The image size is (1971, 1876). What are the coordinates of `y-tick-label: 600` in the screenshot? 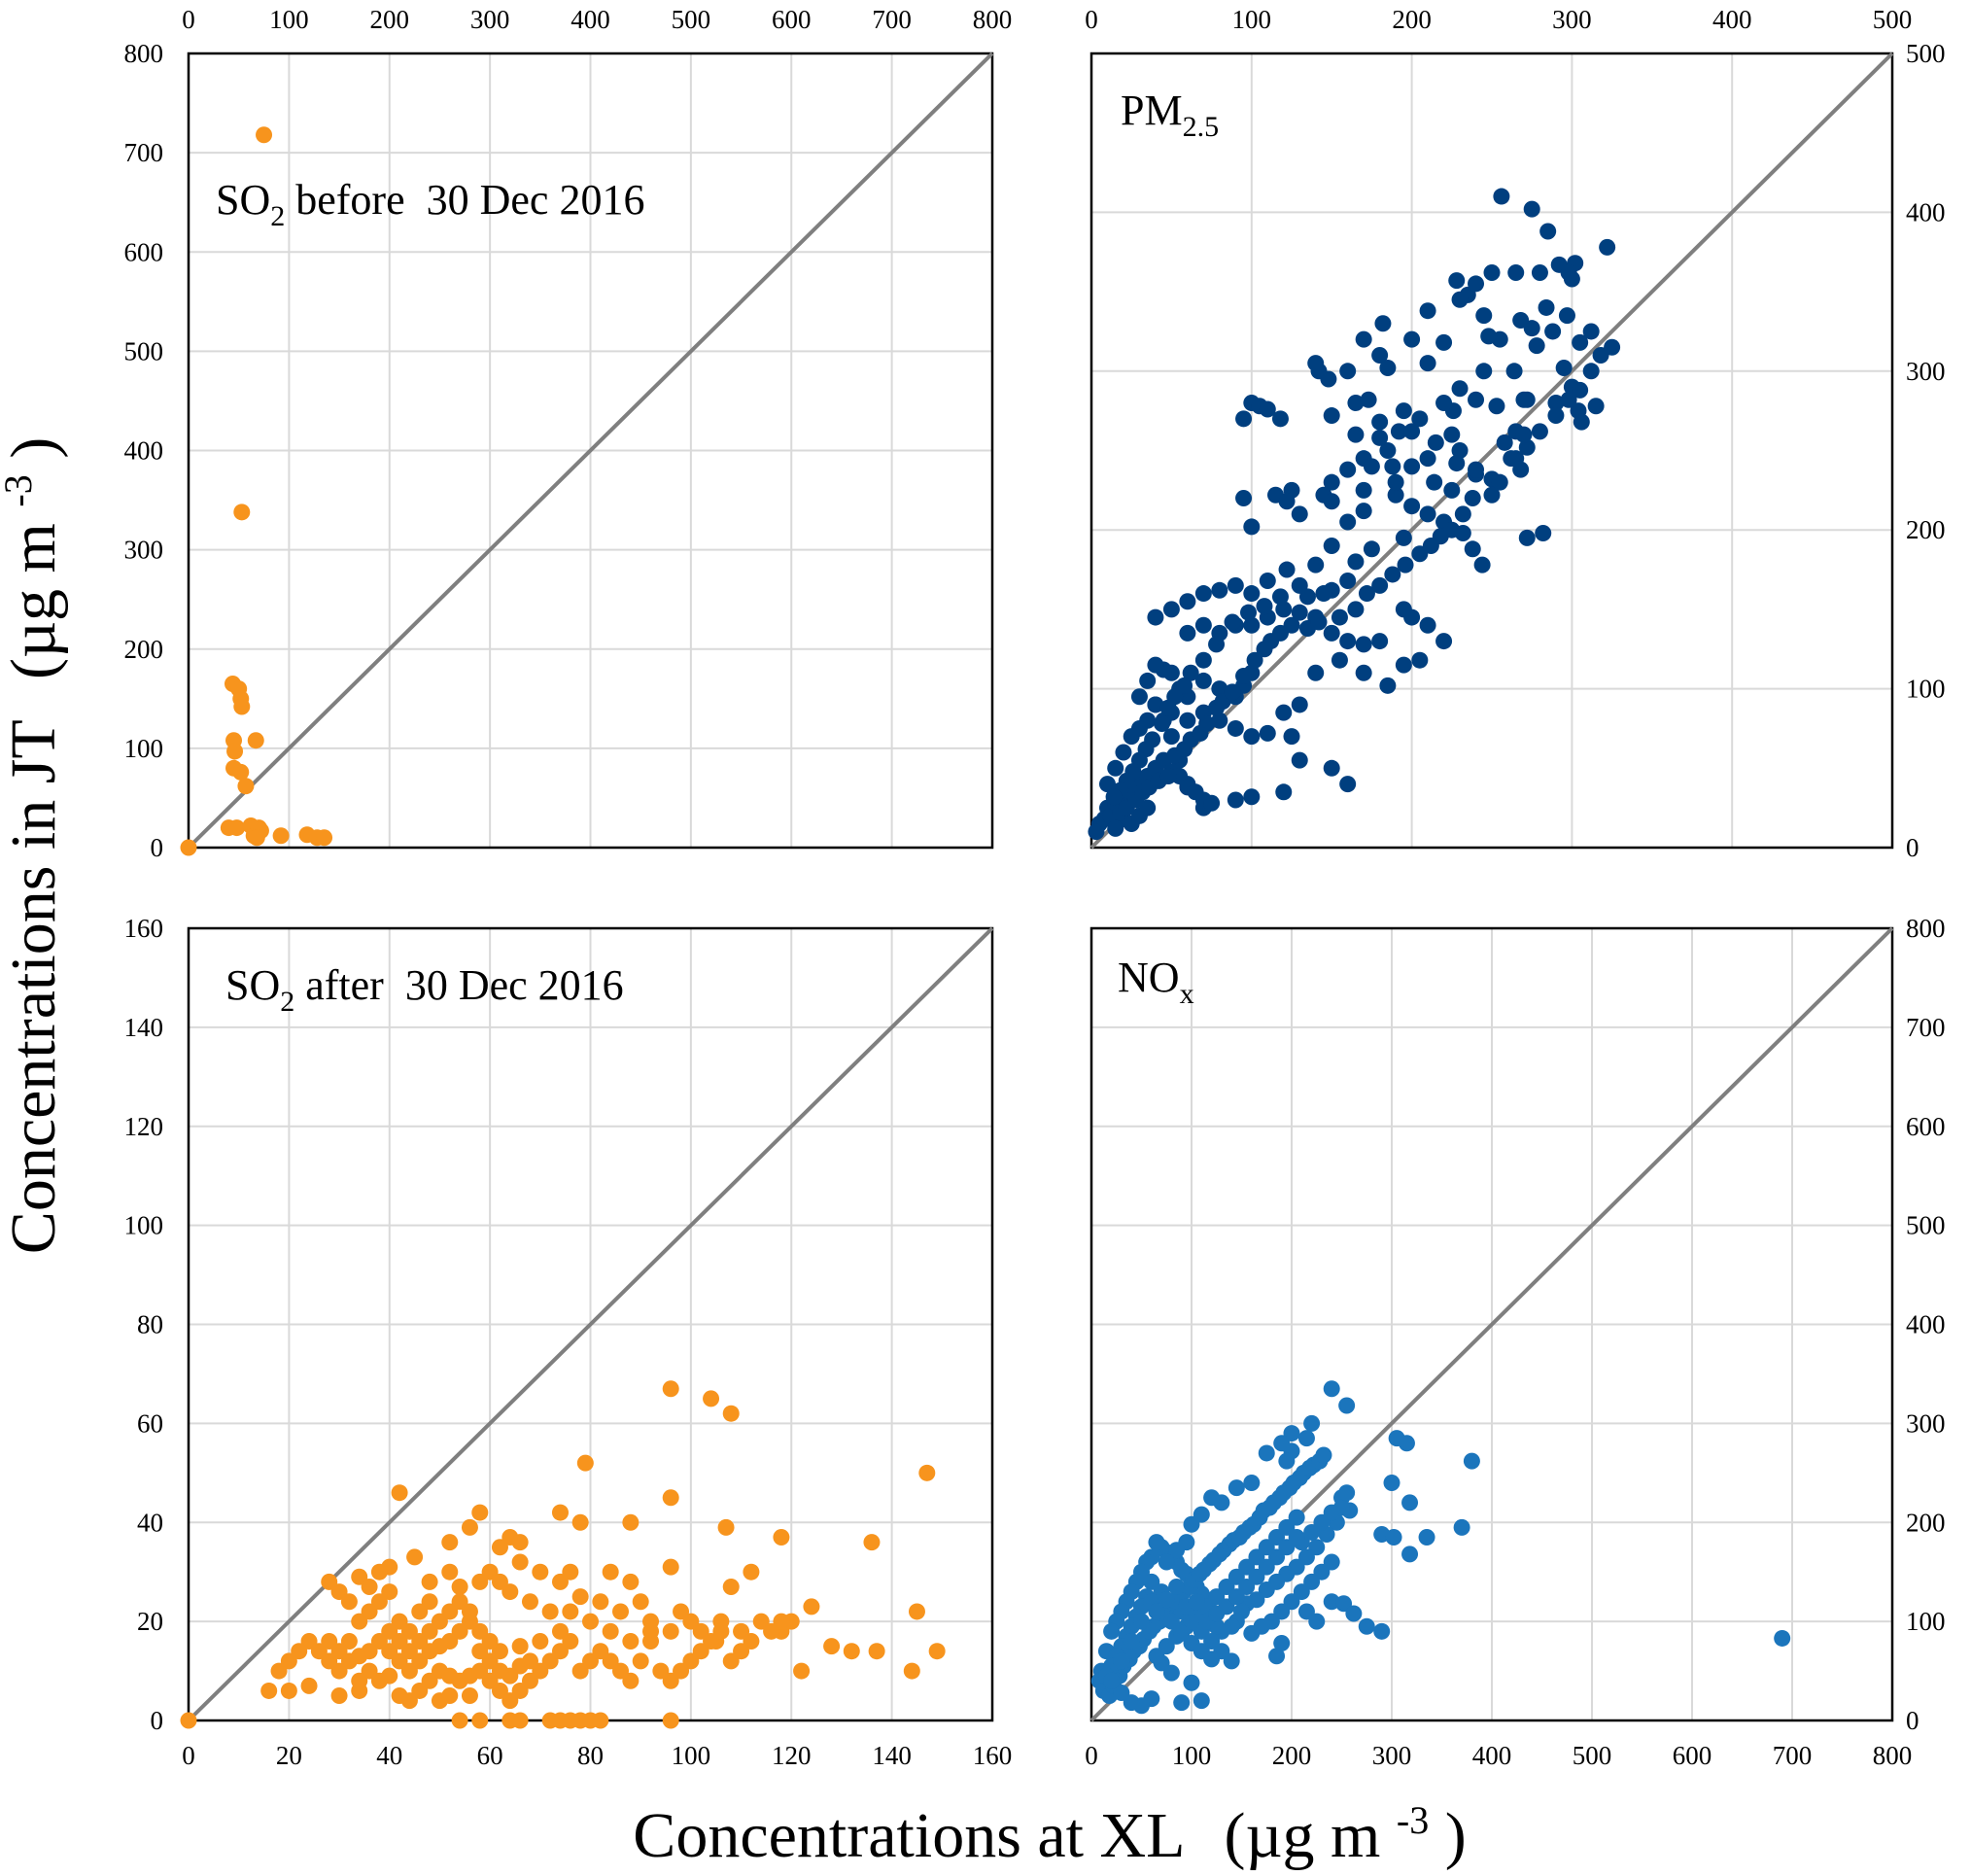 It's located at (1926, 1126).